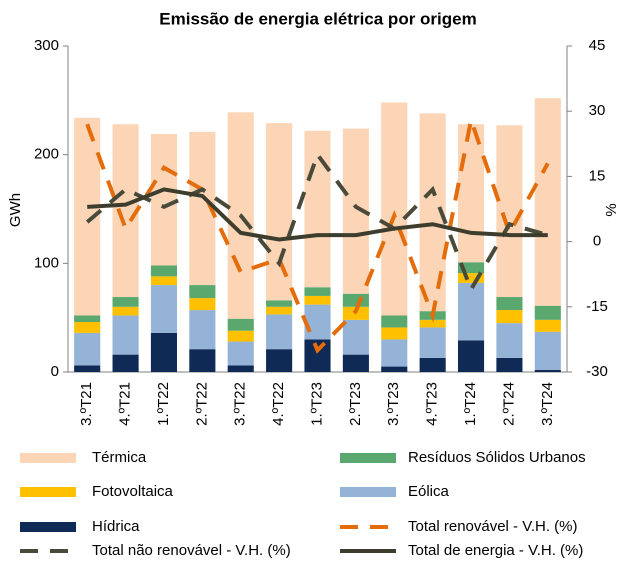 The image size is (623, 563). I want to click on x-tick-label: 2.ºT23, so click(355, 404).